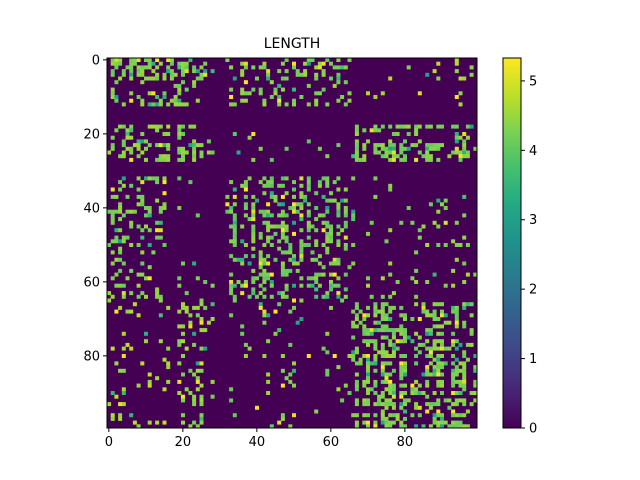  Describe the element at coordinates (405, 442) in the screenshot. I see `x-tick-label: 80` at that location.